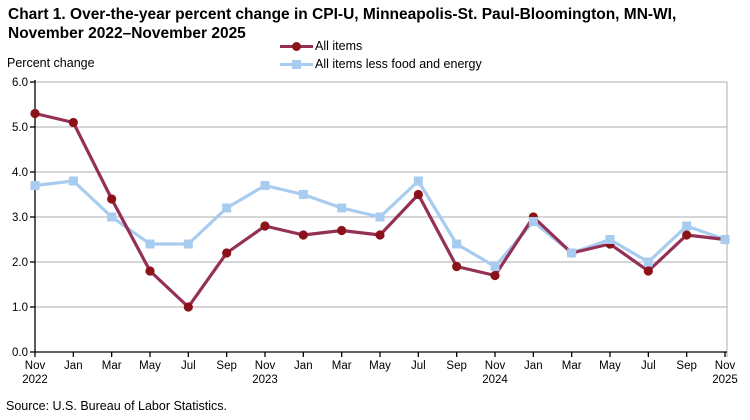 The width and height of the screenshot is (750, 420). I want to click on y-tick-label: 5.0, so click(20, 128).